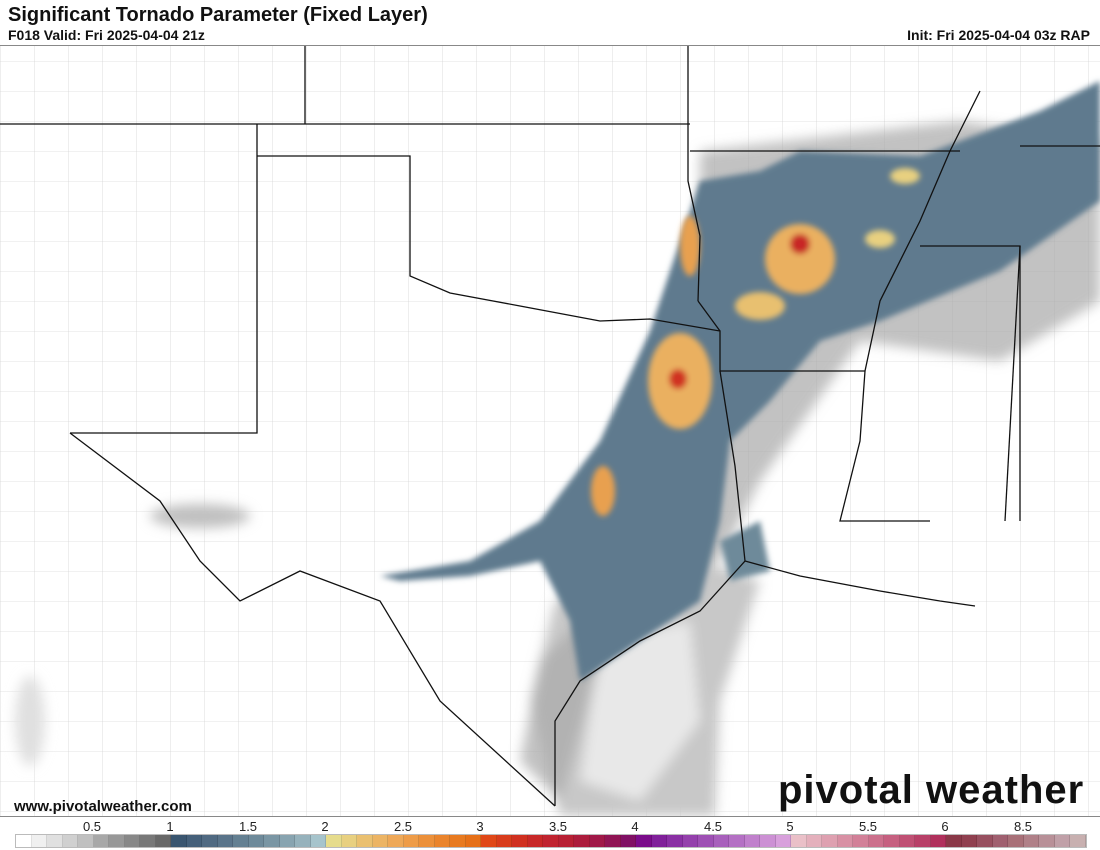  What do you see at coordinates (931, 790) in the screenshot?
I see `pivotal-weather-logo: pivotal weather` at bounding box center [931, 790].